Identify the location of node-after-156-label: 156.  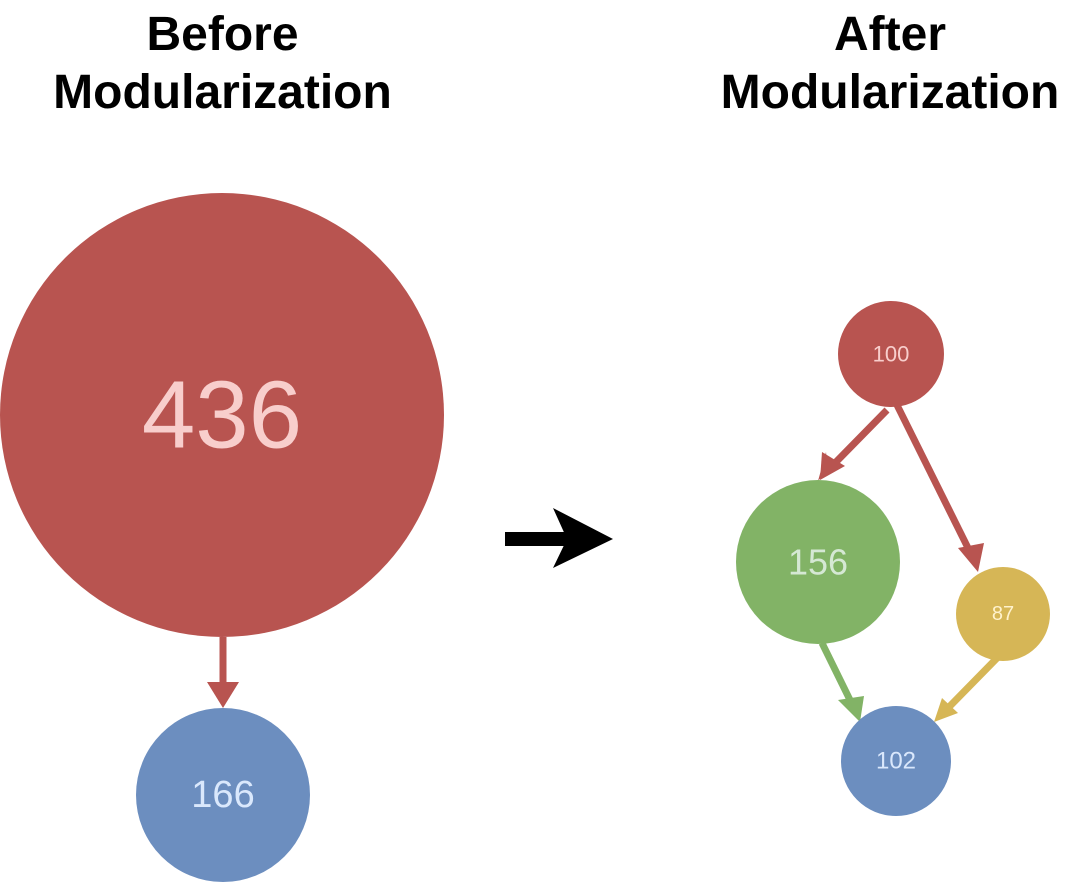
(818, 562).